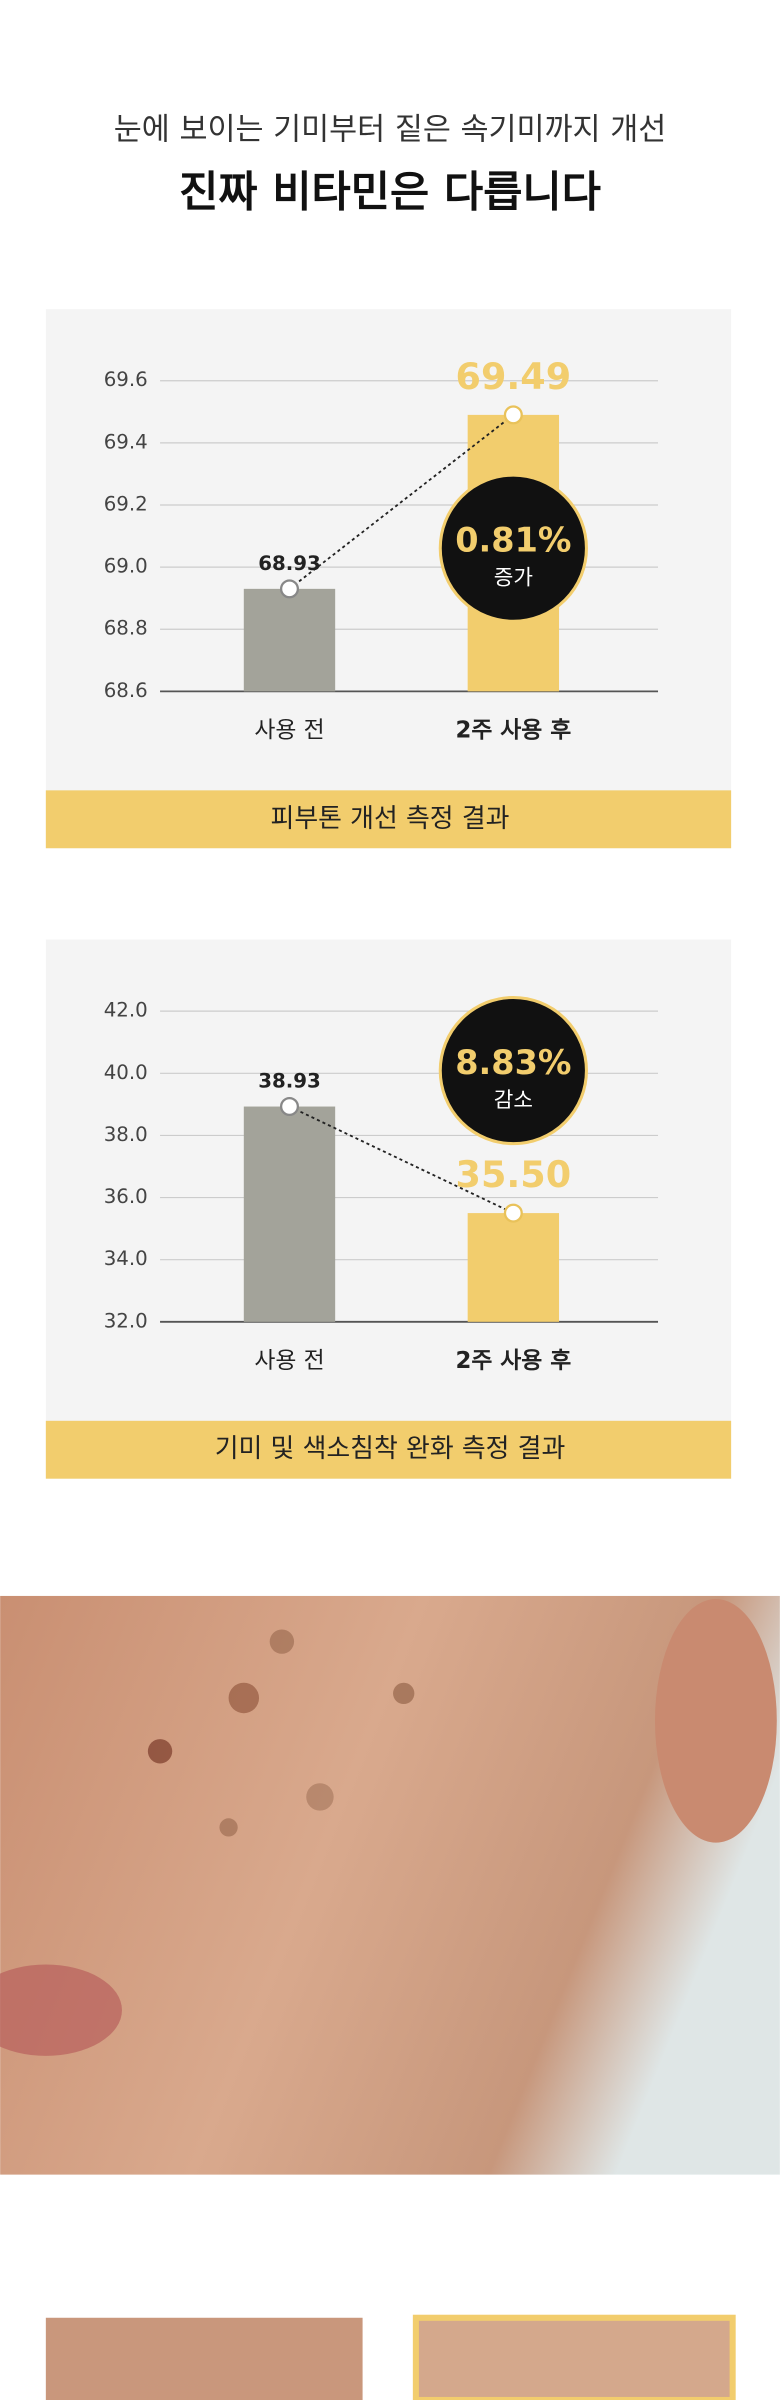 The height and width of the screenshot is (2404, 780). What do you see at coordinates (289, 563) in the screenshot?
I see `value-label: 68.93` at bounding box center [289, 563].